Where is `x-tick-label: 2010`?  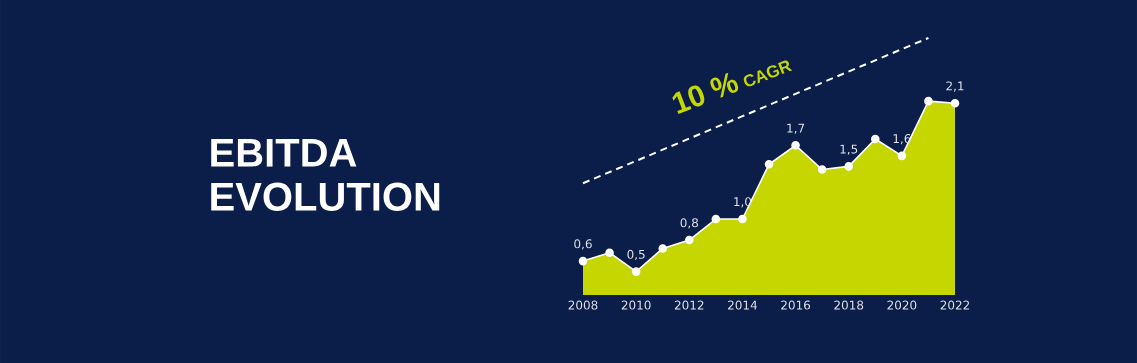
x-tick-label: 2010 is located at coordinates (636, 305).